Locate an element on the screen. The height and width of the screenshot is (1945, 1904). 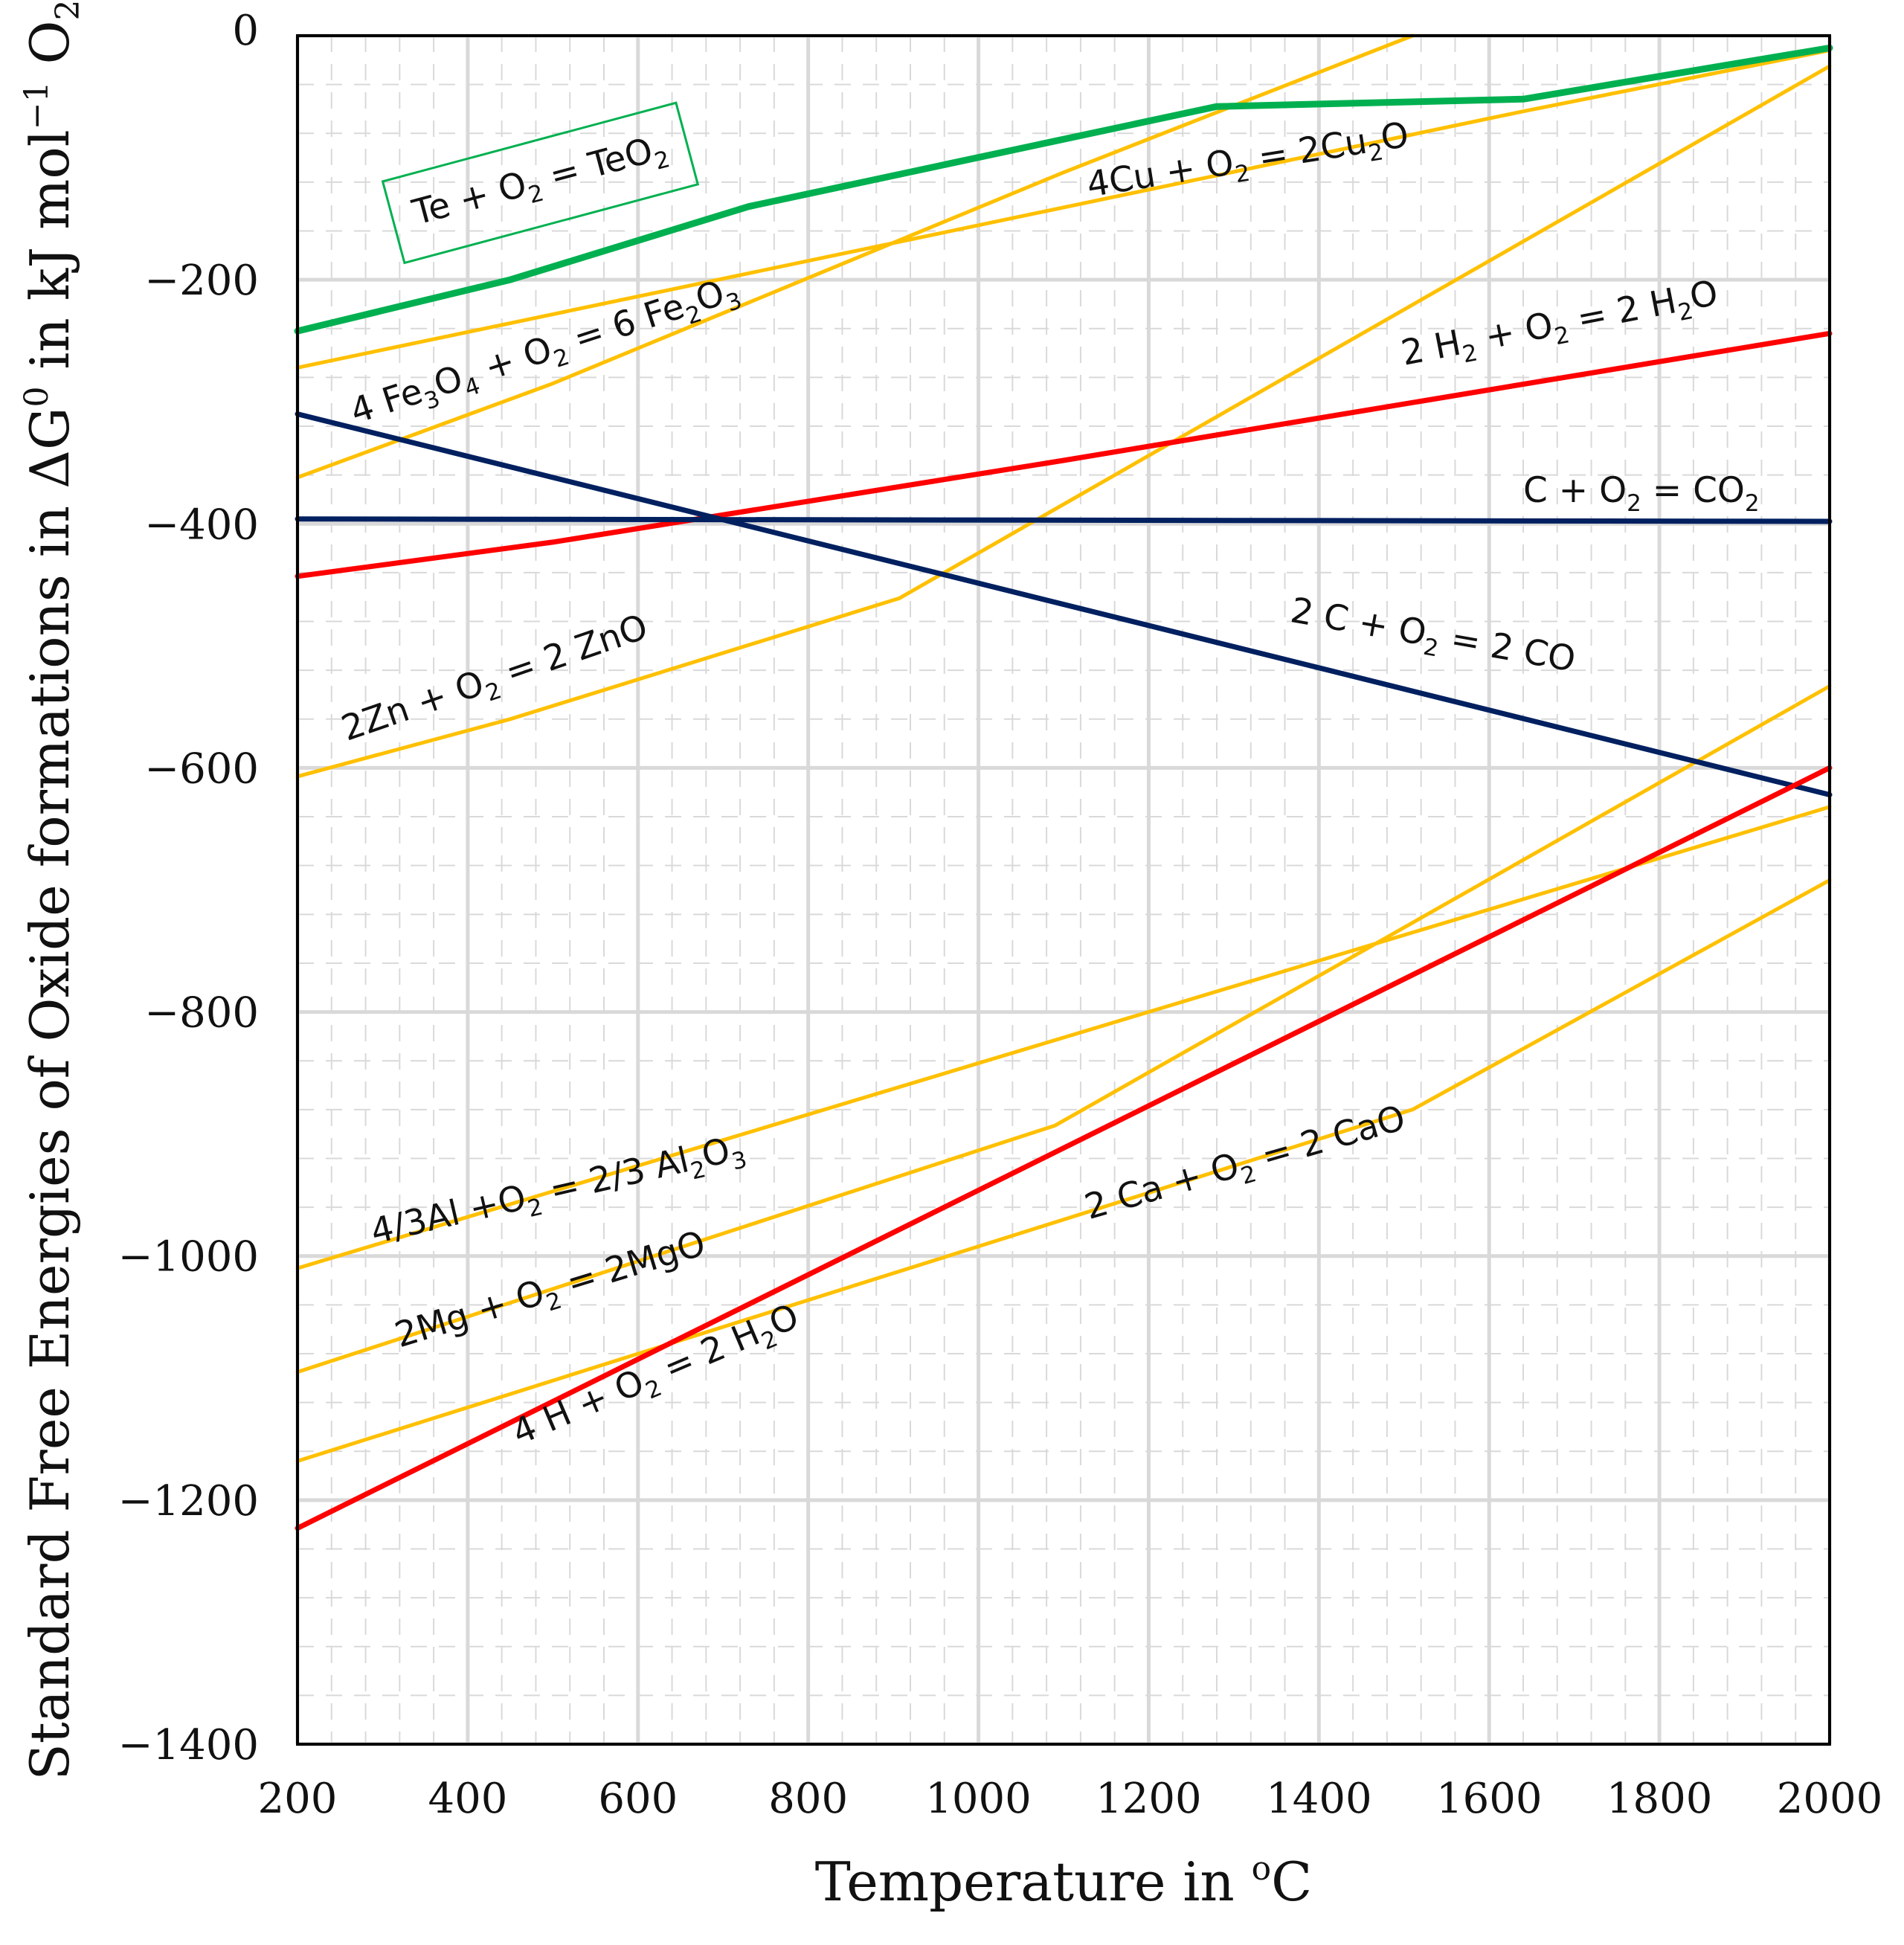
x-tick-label: 2000 is located at coordinates (1830, 1799).